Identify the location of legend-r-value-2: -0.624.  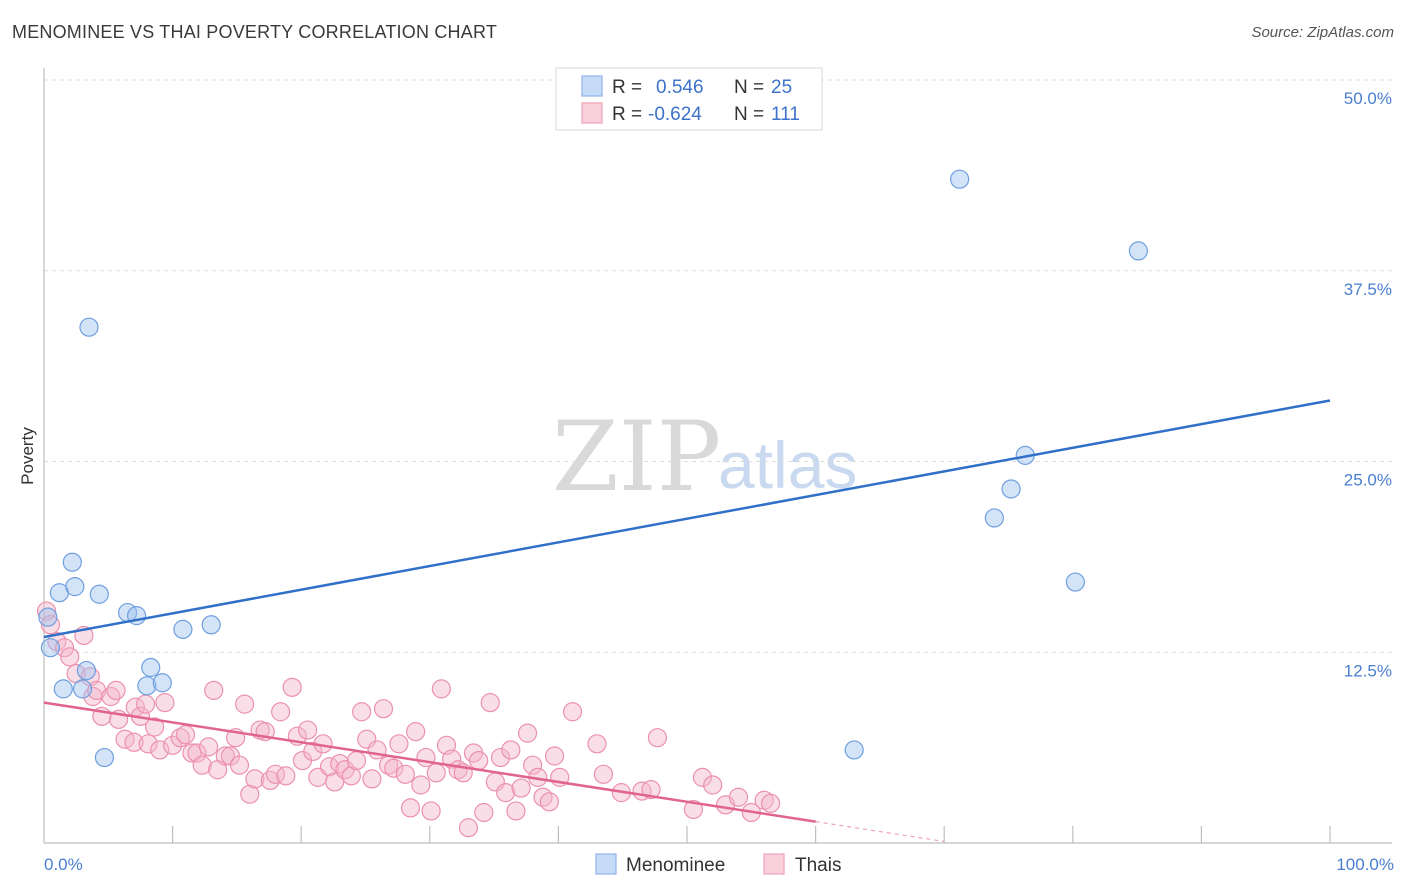
(675, 114).